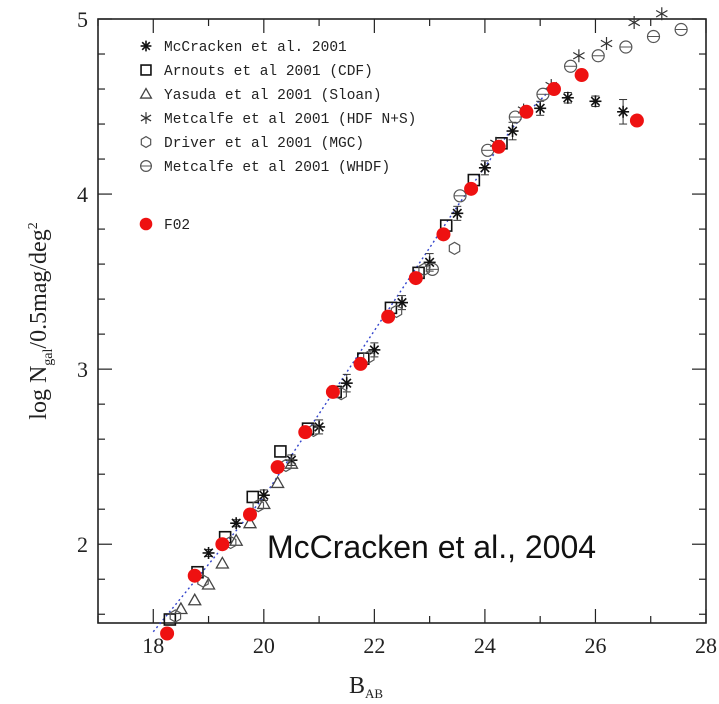  What do you see at coordinates (82, 544) in the screenshot?
I see `y-tick-label: 2` at bounding box center [82, 544].